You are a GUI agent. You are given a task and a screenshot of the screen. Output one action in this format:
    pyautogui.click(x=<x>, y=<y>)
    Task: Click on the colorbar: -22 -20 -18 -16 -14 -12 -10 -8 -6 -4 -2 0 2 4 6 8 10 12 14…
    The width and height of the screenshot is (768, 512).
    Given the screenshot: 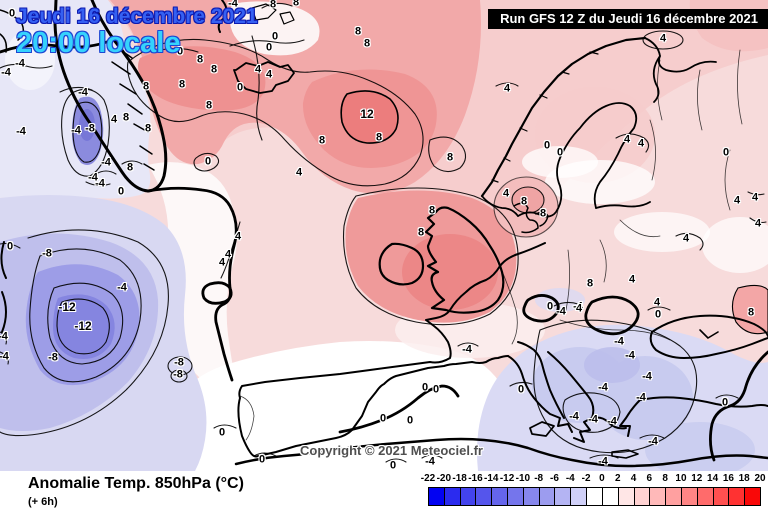 What is the action you would take?
    pyautogui.click(x=591, y=492)
    